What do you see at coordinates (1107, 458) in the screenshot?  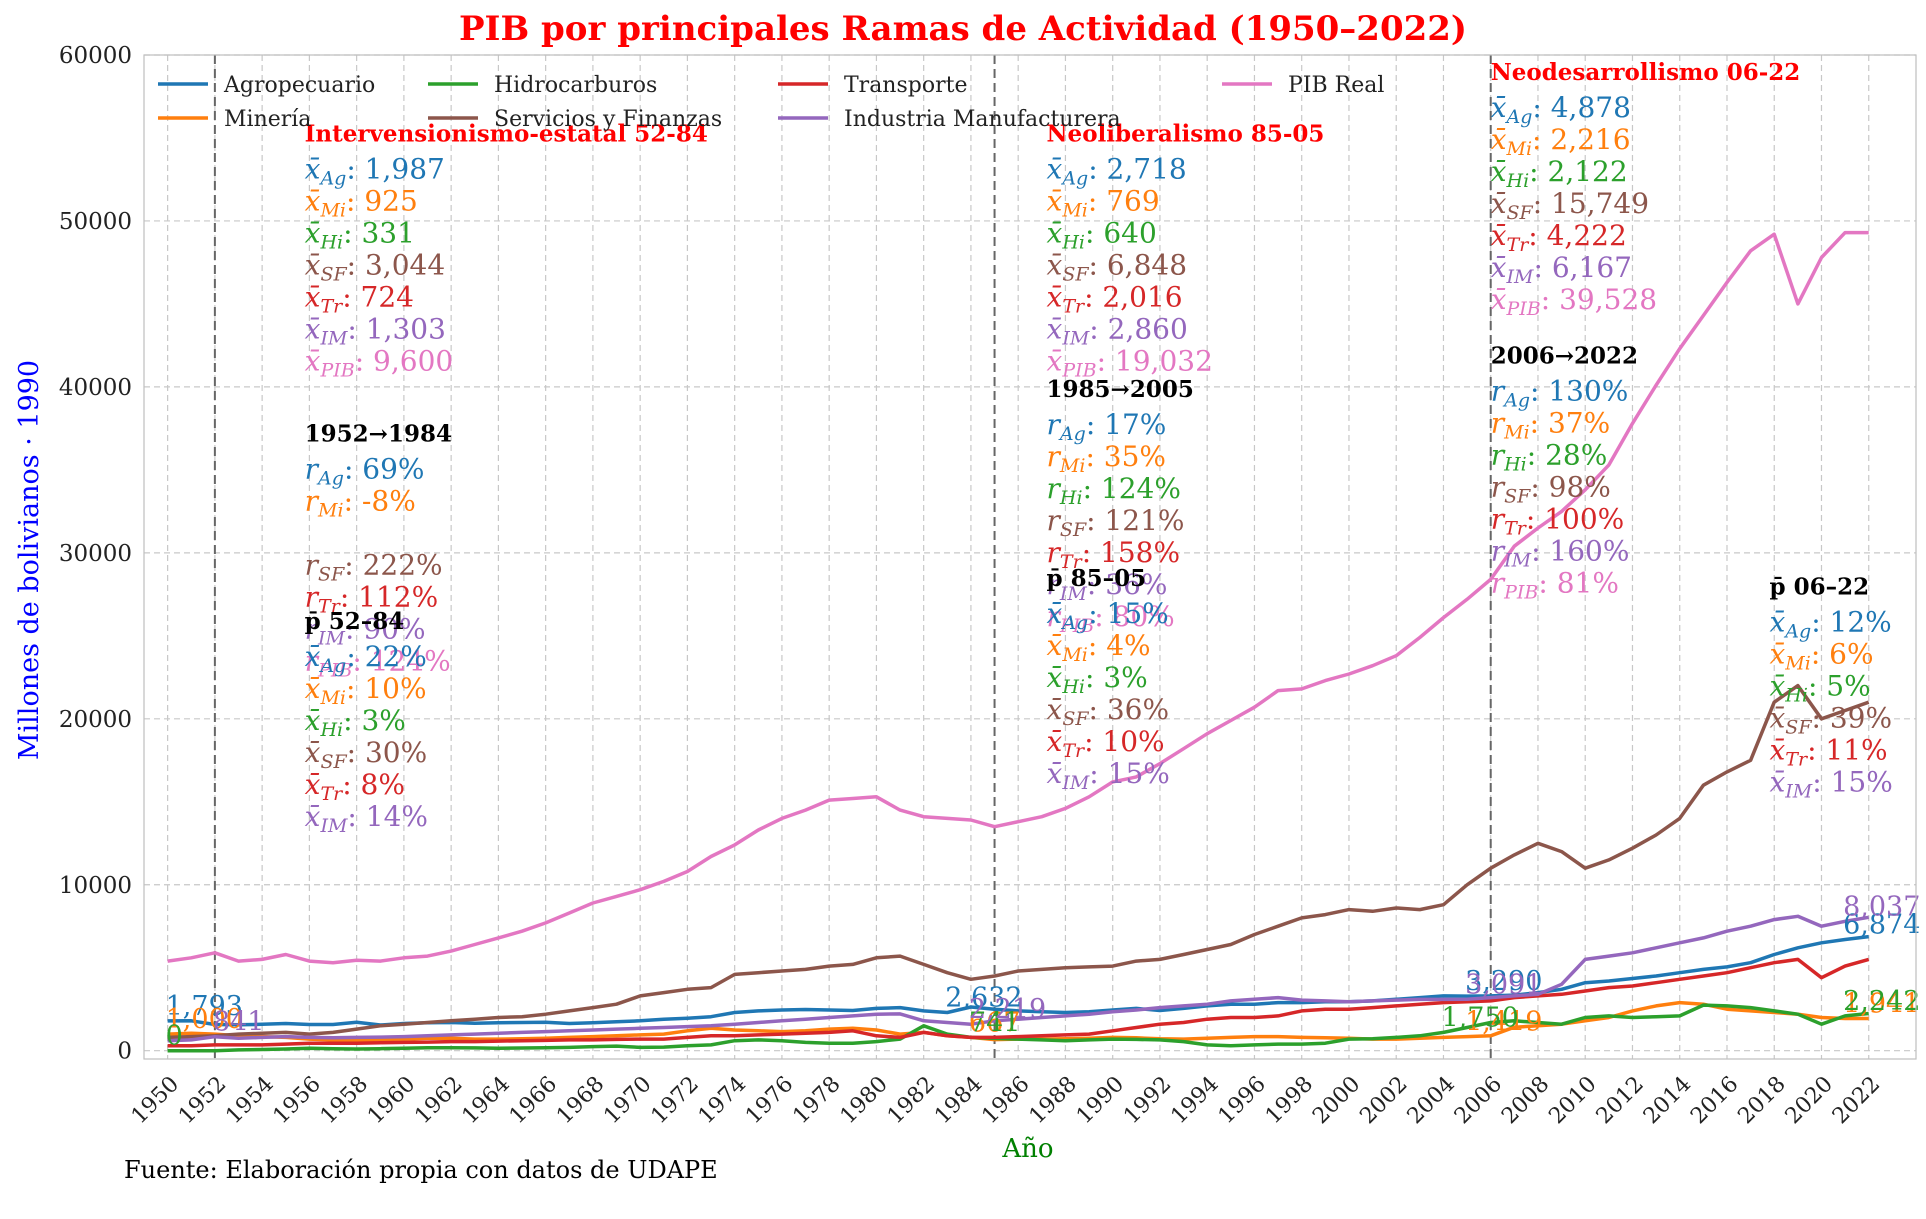 I see `annotation-line: rMi: 35%` at bounding box center [1107, 458].